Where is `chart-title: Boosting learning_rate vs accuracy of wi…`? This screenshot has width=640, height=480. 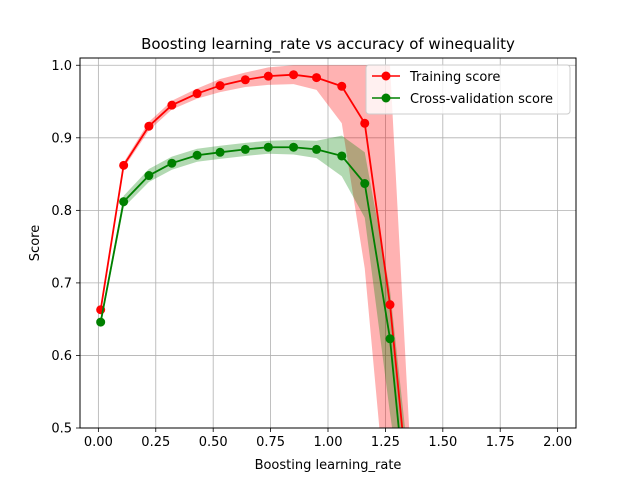
chart-title: Boosting learning_rate vs accuracy of wi… is located at coordinates (328, 44).